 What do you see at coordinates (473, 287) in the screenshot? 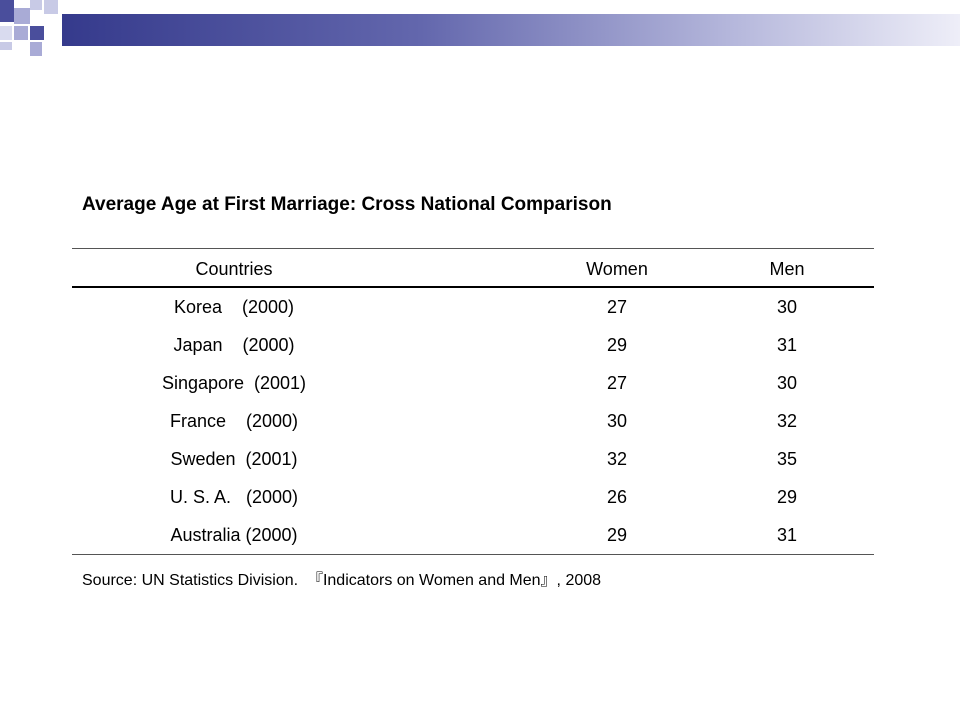
I see `table-header-rule` at bounding box center [473, 287].